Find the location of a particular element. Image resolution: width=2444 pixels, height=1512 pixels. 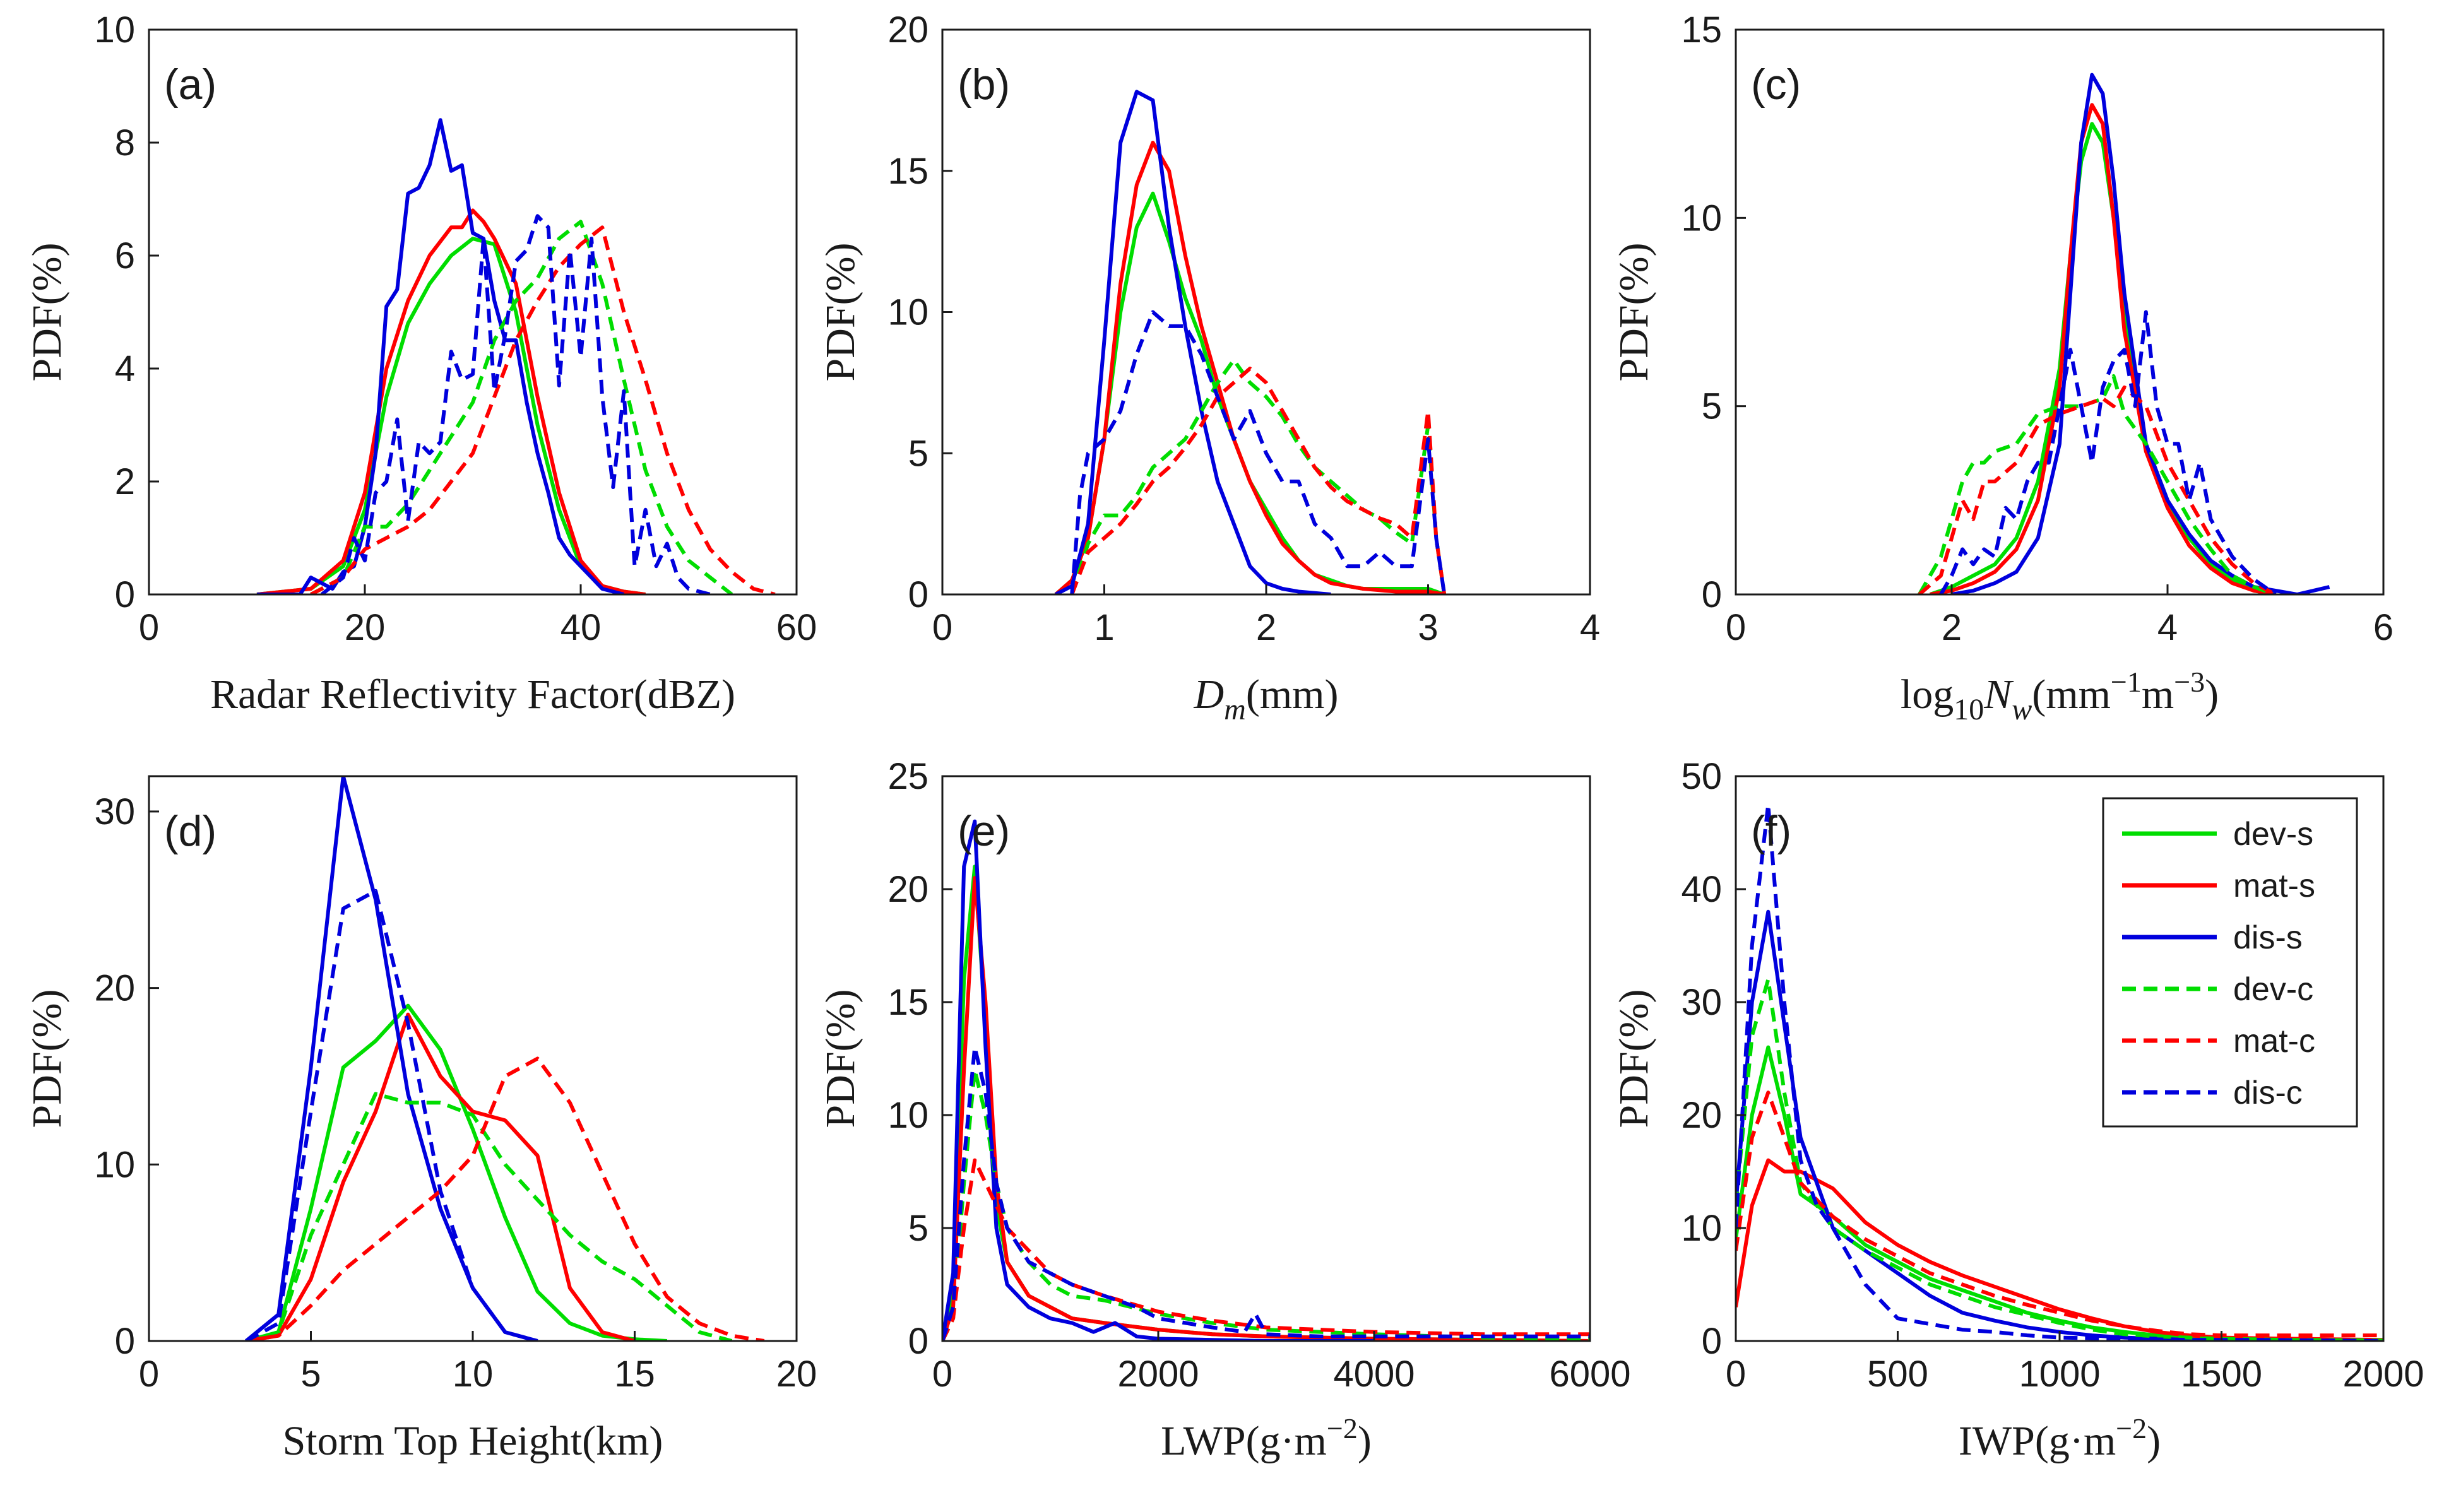

x-label-part: IWP(g·m is located at coordinates (2038, 1441).